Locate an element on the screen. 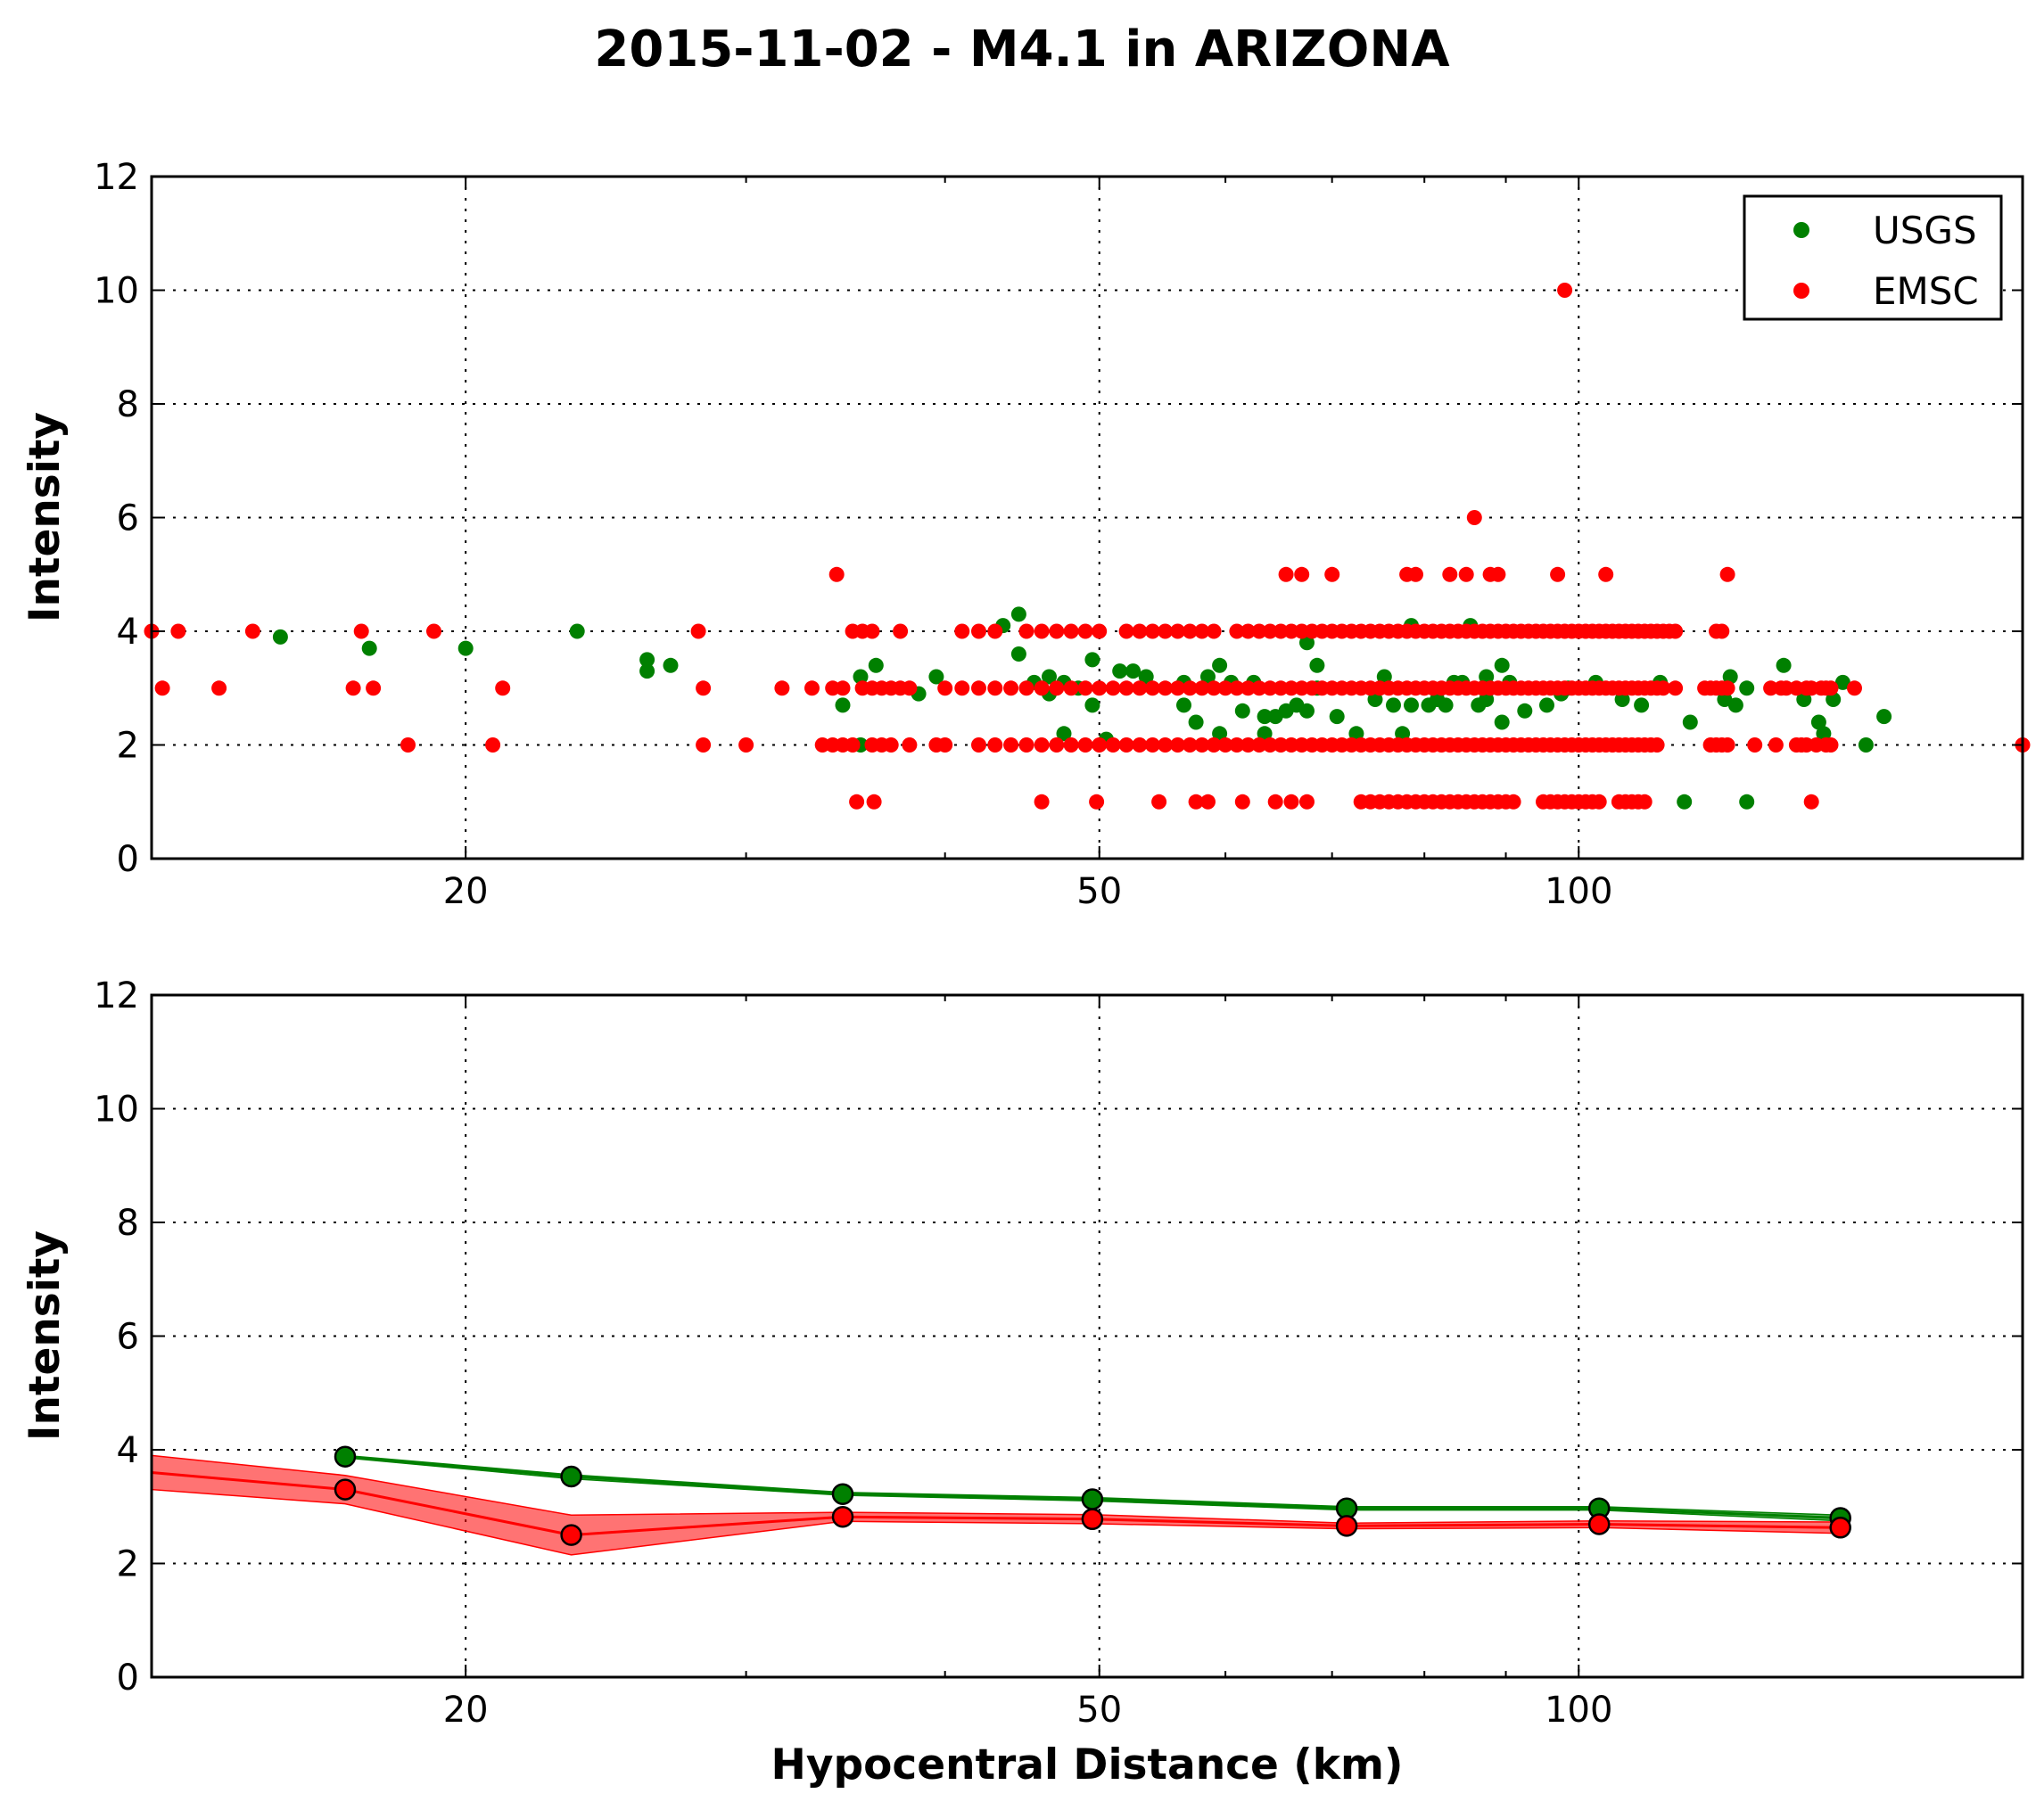  marker-usgs is located at coordinates (346, 1456).